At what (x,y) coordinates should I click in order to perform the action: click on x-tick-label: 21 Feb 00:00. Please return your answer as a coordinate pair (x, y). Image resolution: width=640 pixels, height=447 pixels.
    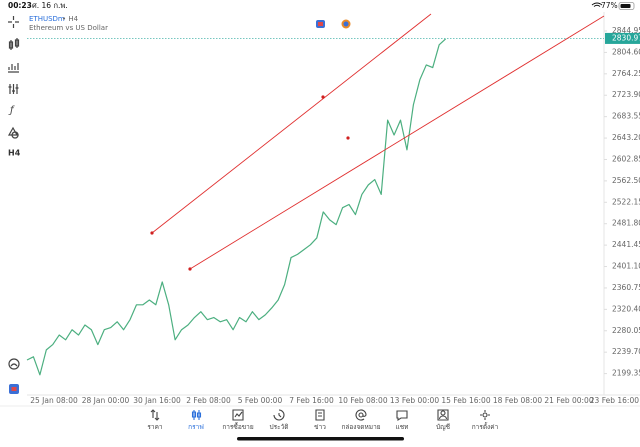
    Looking at the image, I should click on (568, 400).